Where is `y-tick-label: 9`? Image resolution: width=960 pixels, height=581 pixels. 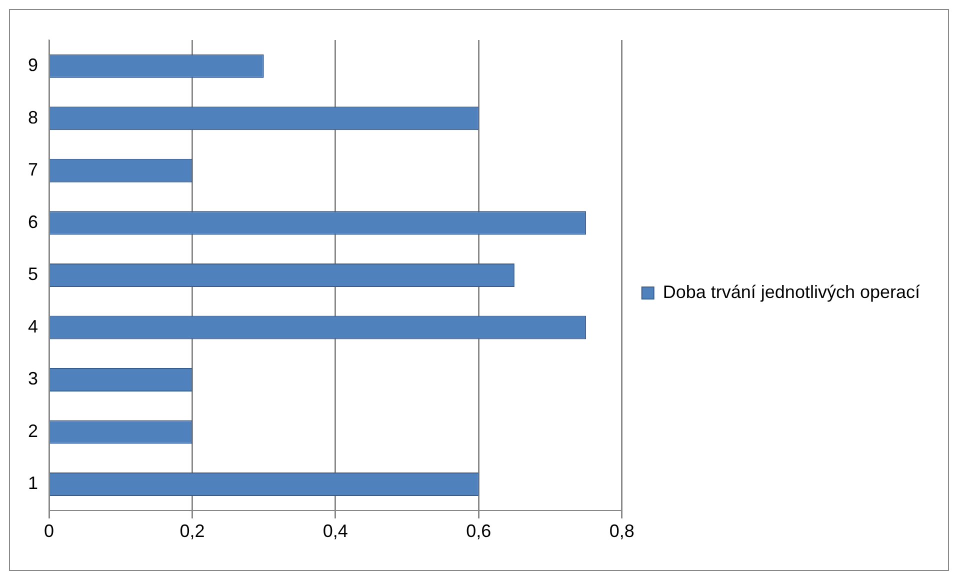
y-tick-label: 9 is located at coordinates (33, 65).